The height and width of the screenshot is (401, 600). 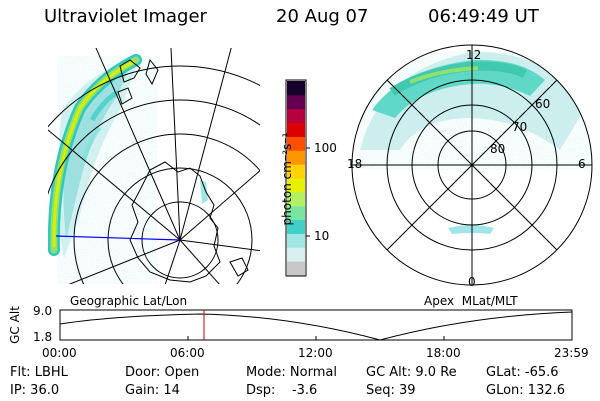 What do you see at coordinates (526, 390) in the screenshot?
I see `status-glon: GLon: 132.6` at bounding box center [526, 390].